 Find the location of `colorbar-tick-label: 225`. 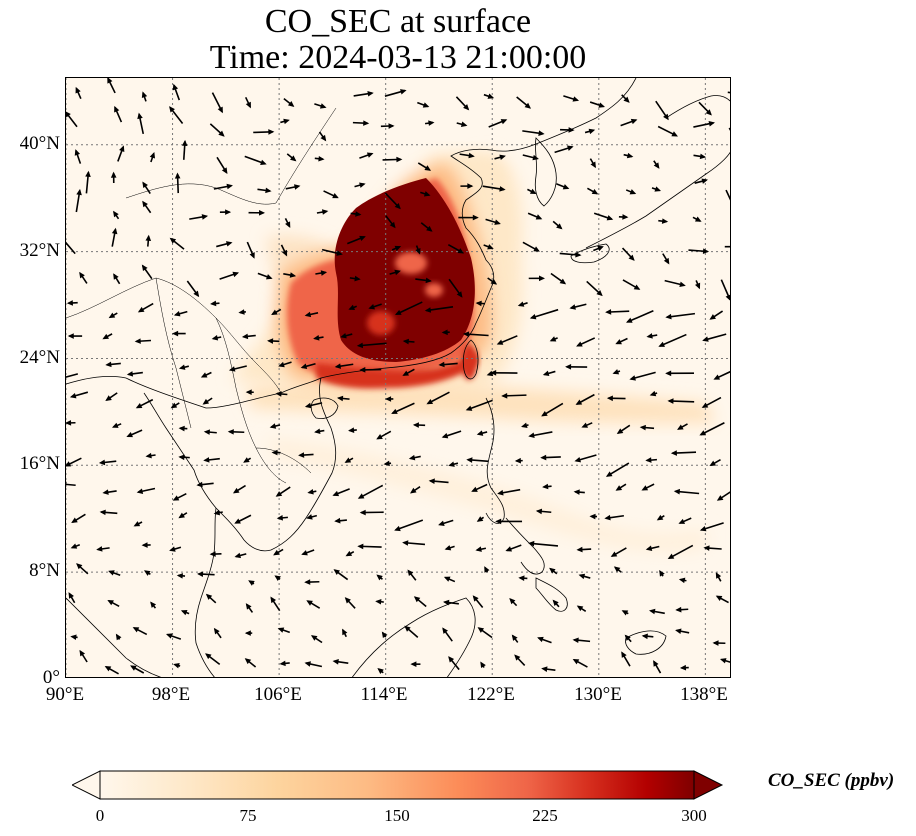

colorbar-tick-label: 225 is located at coordinates (545, 815).